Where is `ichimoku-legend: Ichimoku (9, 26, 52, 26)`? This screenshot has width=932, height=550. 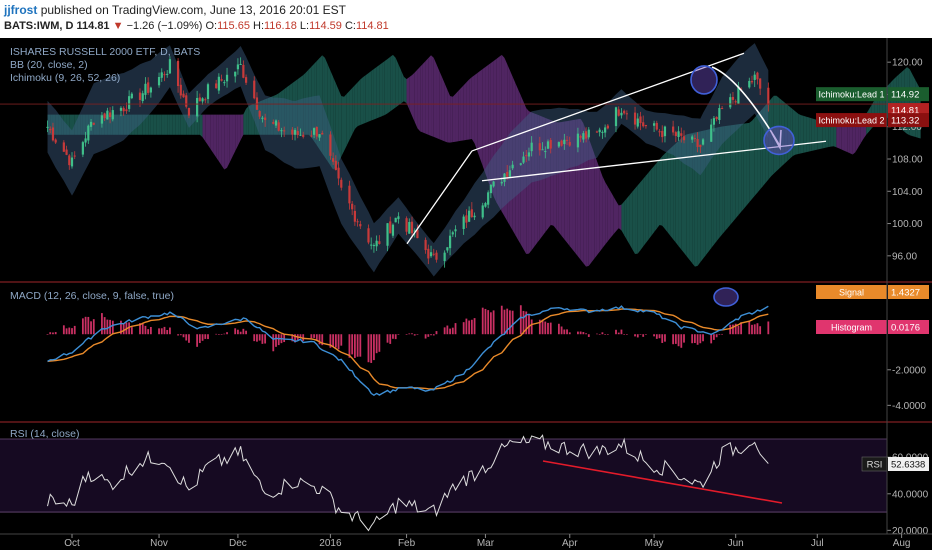 ichimoku-legend: Ichimoku (9, 26, 52, 26) is located at coordinates (65, 78).